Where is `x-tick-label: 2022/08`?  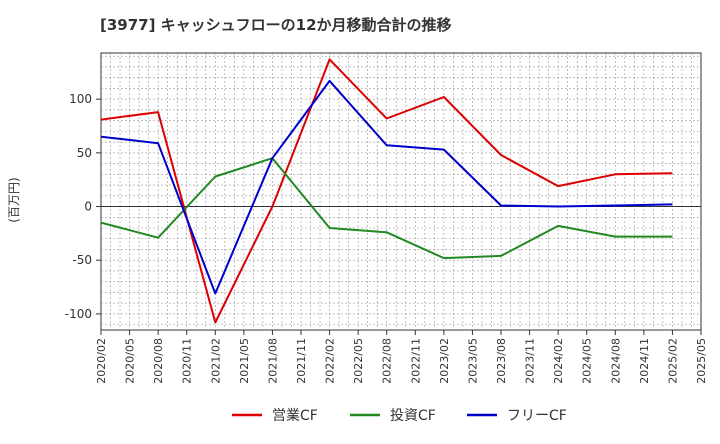 x-tick-label: 2022/08 is located at coordinates (387, 361).